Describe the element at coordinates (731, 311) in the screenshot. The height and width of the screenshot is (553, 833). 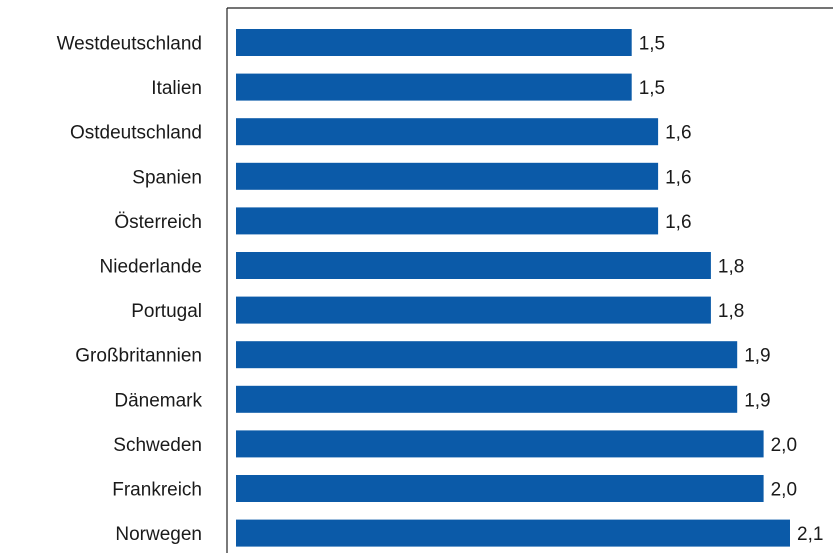
I see `value-label-6: 1,8` at that location.